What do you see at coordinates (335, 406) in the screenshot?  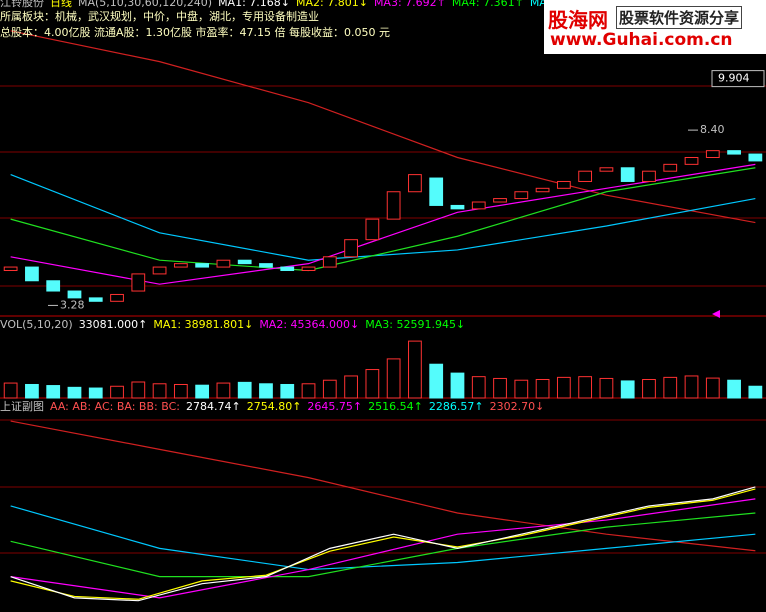 I see `index-legend: 2645.75↑` at bounding box center [335, 406].